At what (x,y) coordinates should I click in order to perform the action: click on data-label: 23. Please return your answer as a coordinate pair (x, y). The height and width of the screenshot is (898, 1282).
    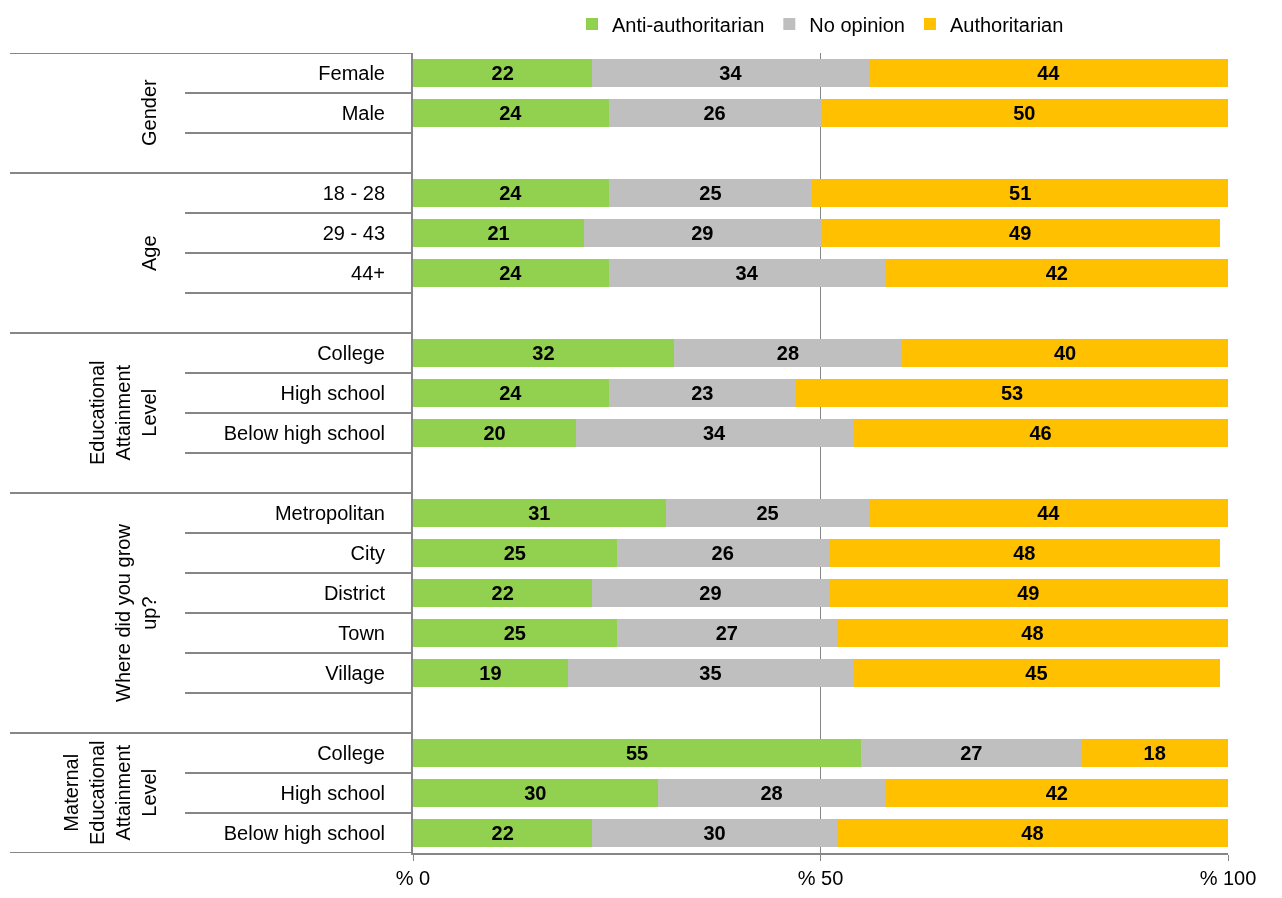
    Looking at the image, I should click on (702, 393).